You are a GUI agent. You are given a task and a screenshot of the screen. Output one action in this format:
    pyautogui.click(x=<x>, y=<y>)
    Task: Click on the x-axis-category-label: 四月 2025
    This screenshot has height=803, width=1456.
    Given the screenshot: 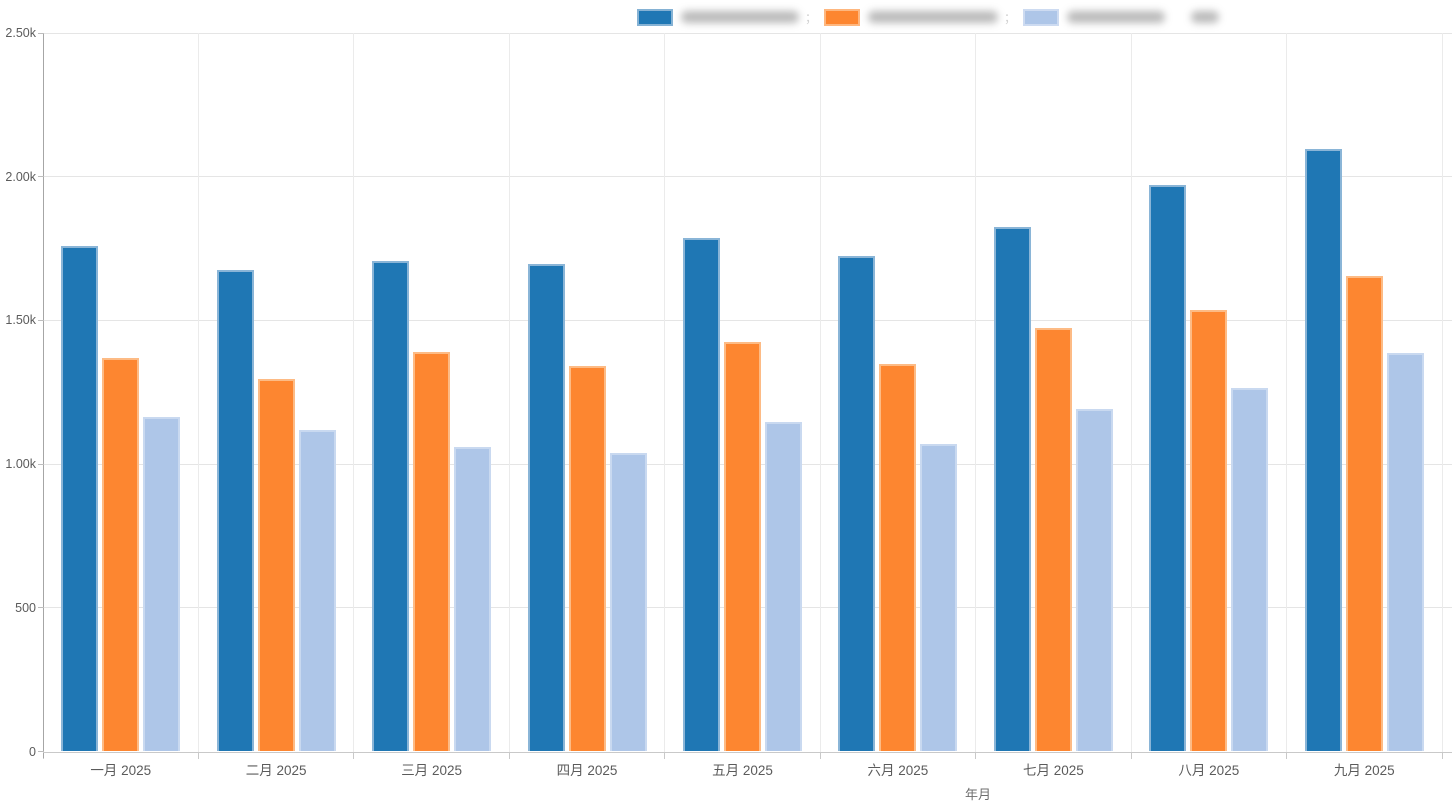 What is the action you would take?
    pyautogui.click(x=587, y=770)
    